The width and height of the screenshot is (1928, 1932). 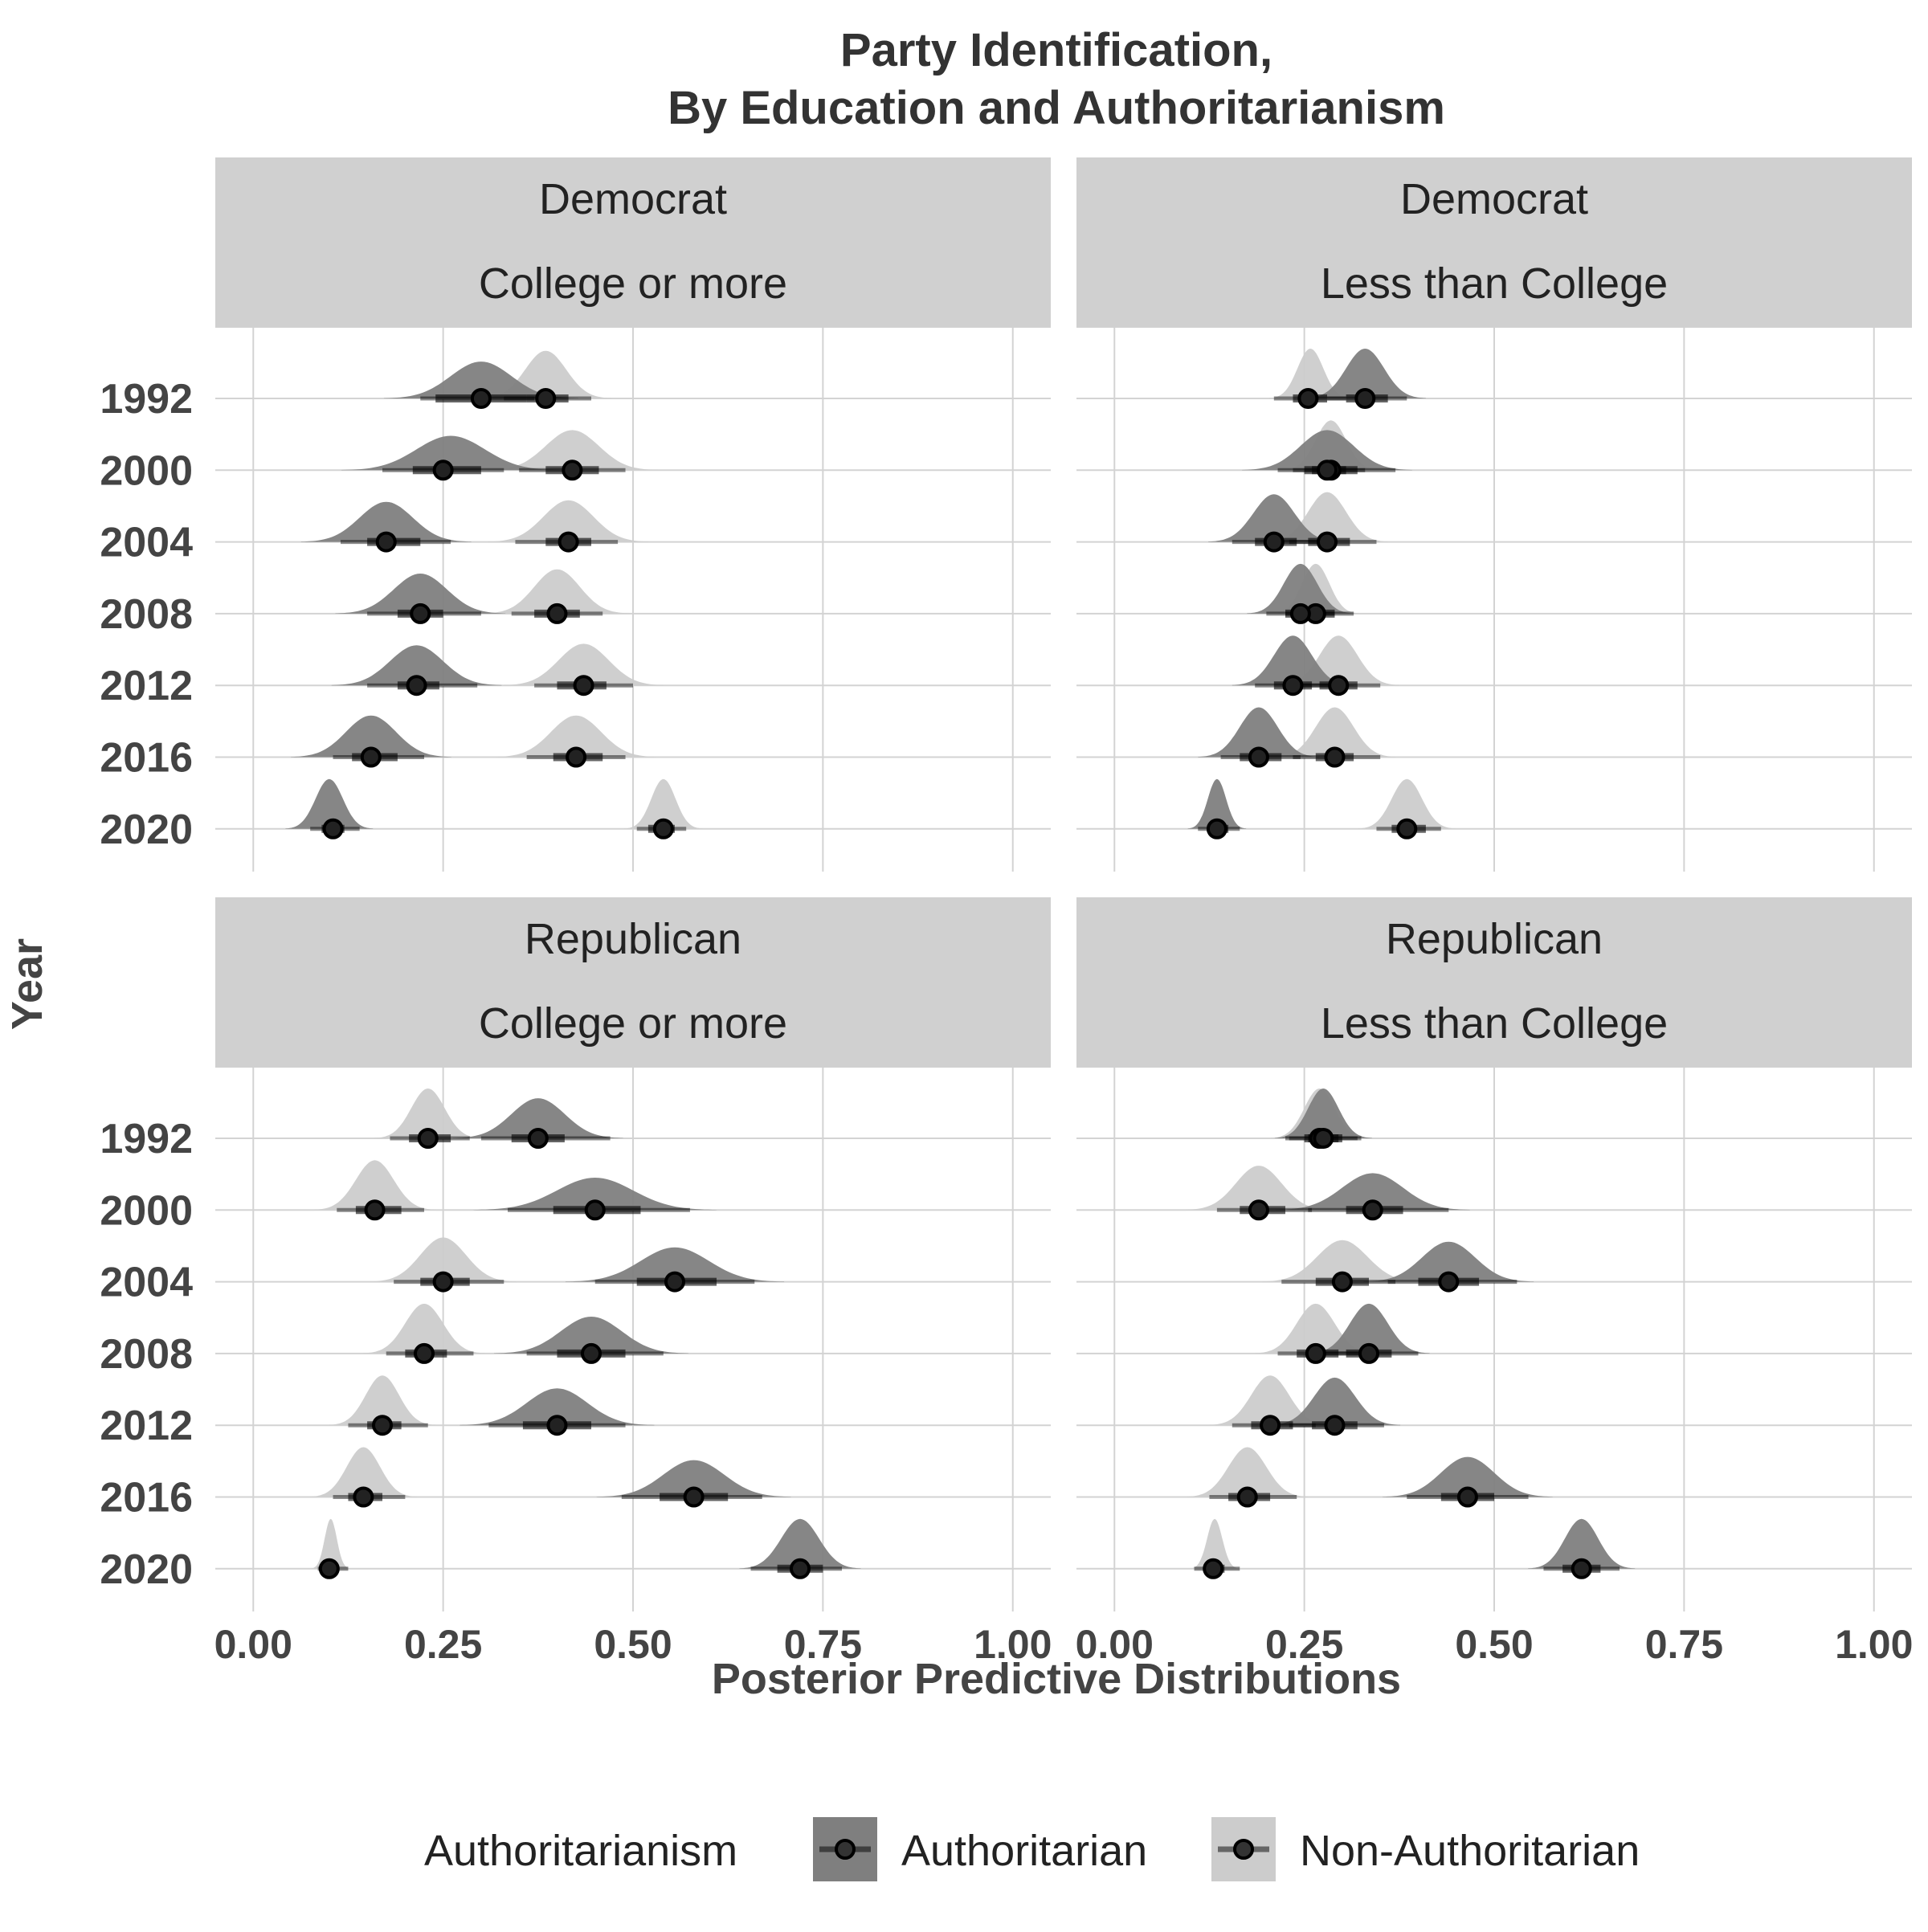 I want to click on facet-strip-label-party: Democrat, so click(x=1494, y=199).